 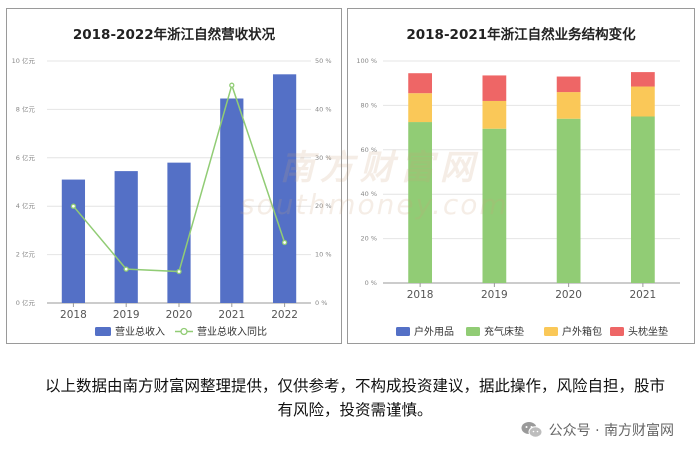 I want to click on y-left-tick-label: 2 亿元, so click(x=26, y=254).